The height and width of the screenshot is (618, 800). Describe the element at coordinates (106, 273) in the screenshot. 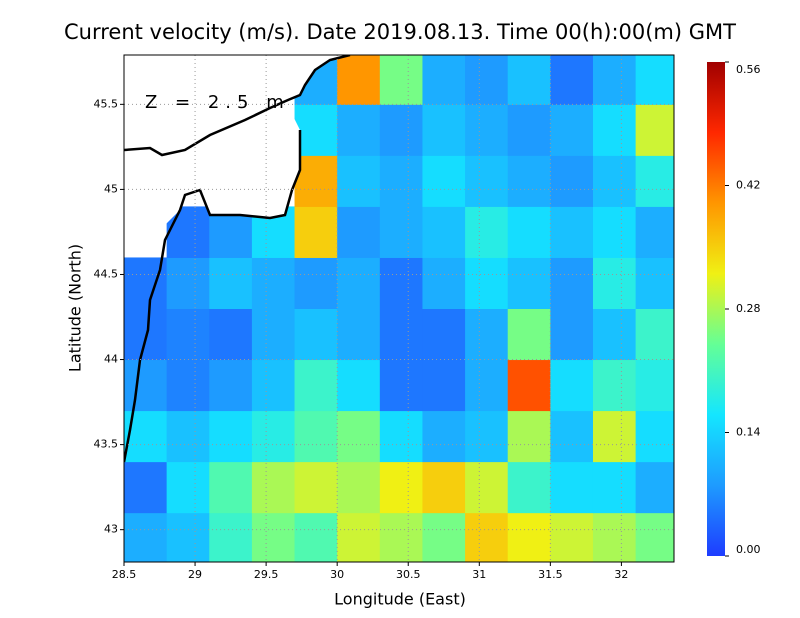

I see `y-tick-label: 44.5` at that location.